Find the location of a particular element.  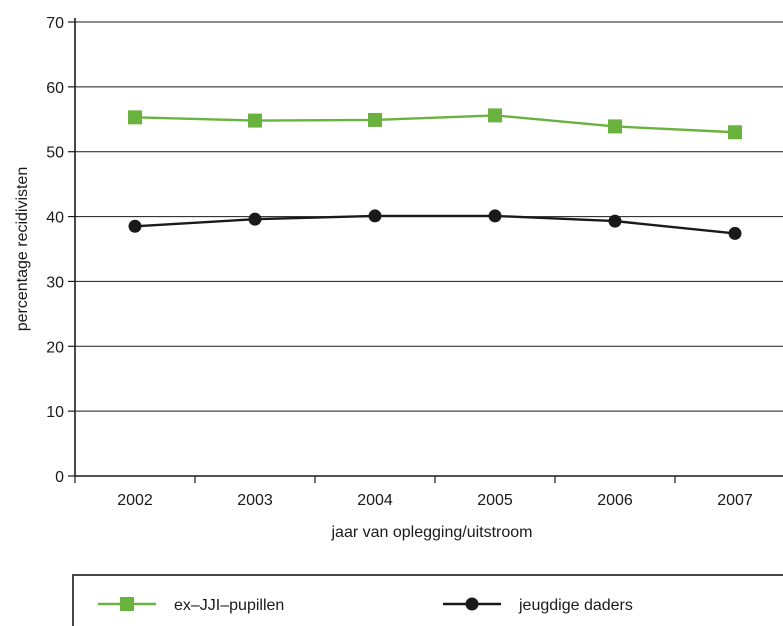

x-tick-label: 2007 is located at coordinates (735, 500).